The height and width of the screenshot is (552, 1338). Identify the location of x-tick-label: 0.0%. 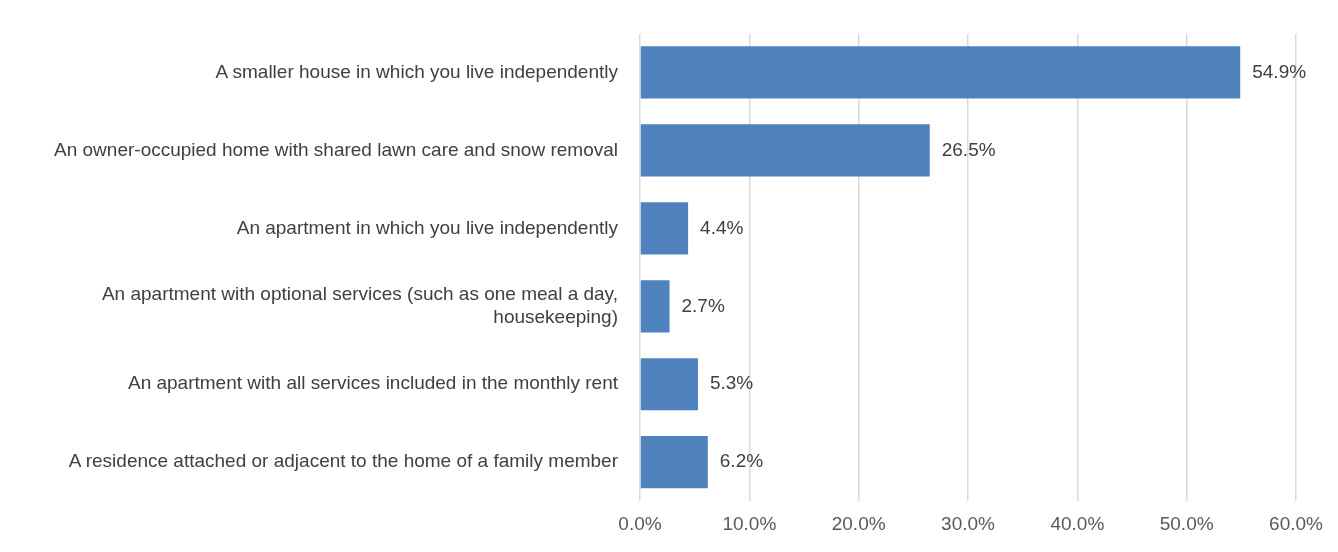
(640, 523).